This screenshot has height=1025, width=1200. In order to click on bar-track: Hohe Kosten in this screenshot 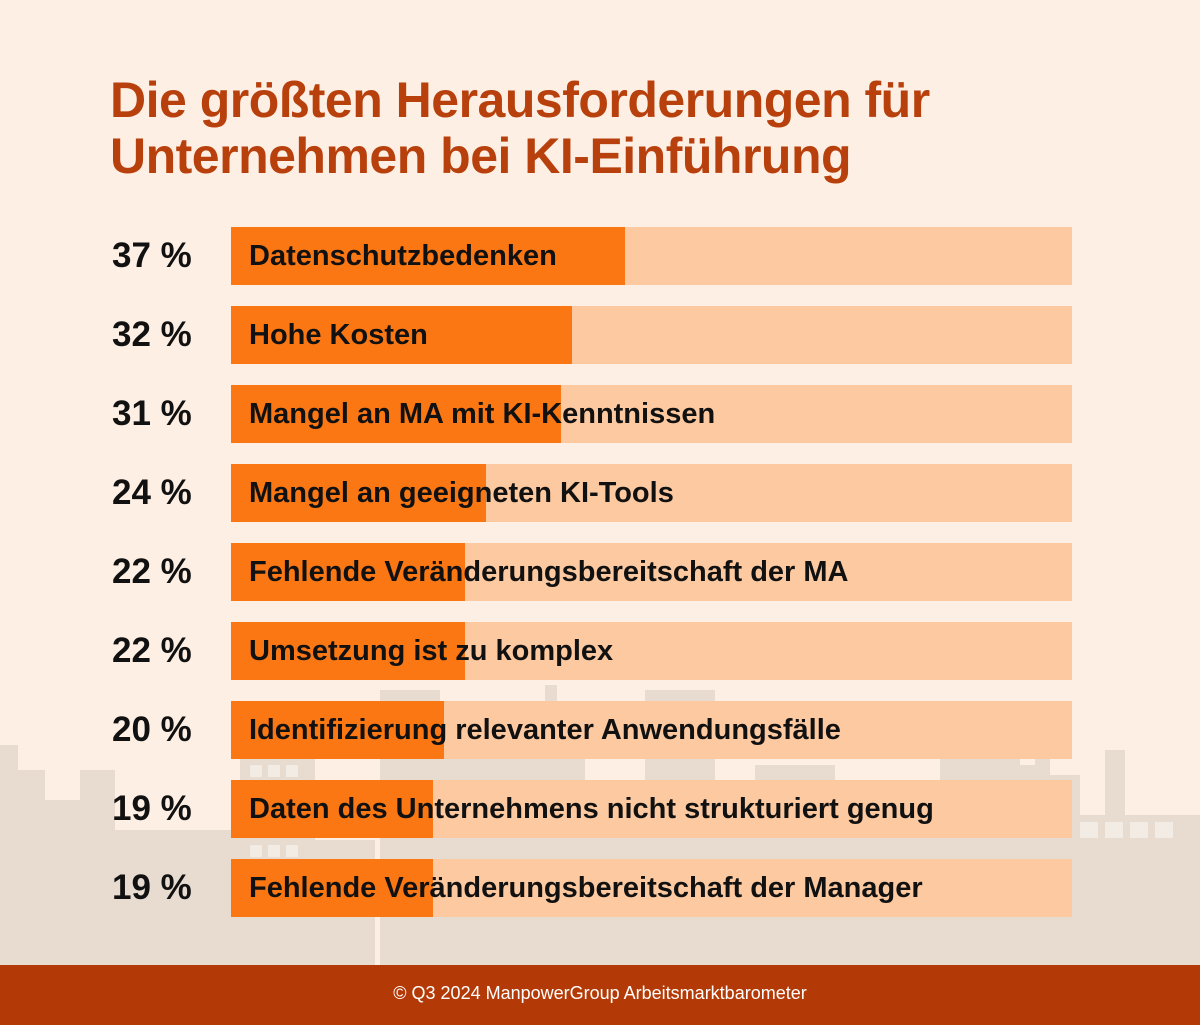, I will do `click(651, 335)`.